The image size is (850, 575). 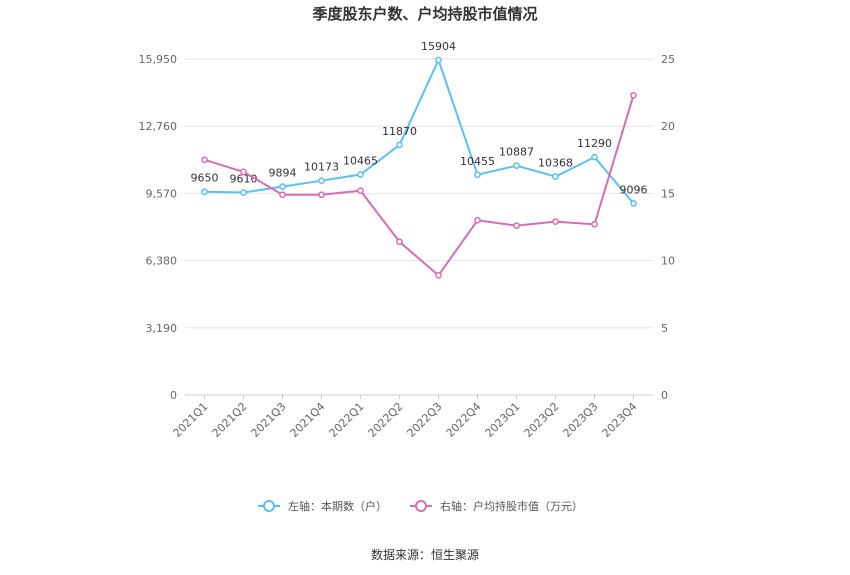 What do you see at coordinates (516, 152) in the screenshot?
I see `data-label: 10887` at bounding box center [516, 152].